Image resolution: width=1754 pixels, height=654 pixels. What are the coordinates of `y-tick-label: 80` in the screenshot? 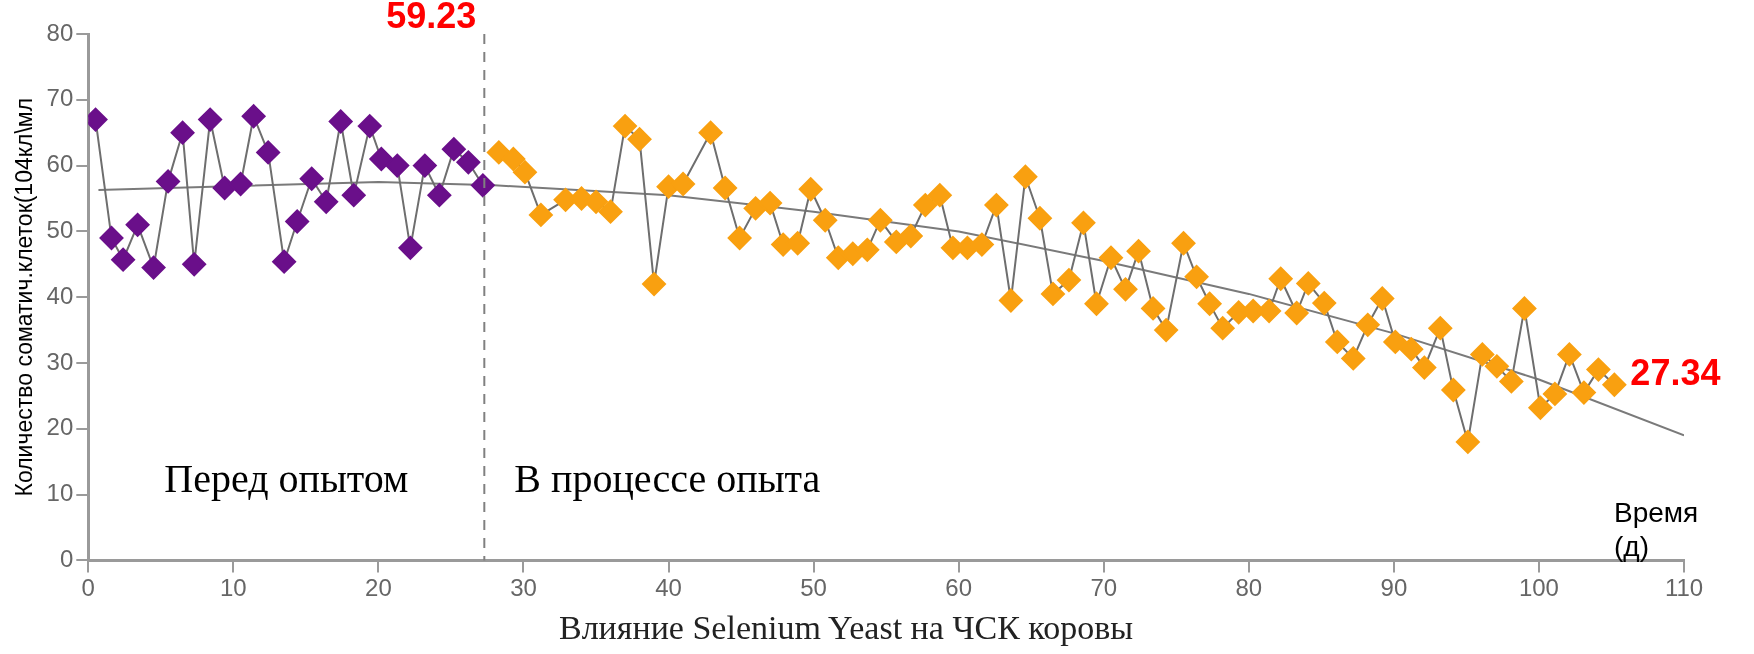 It's located at (60, 32).